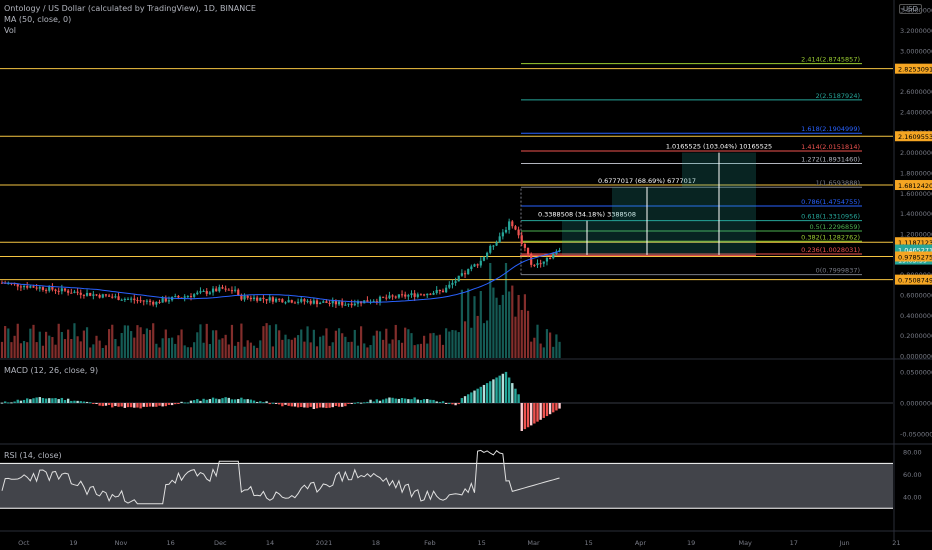  I want to click on price-tick-label: 3.2000000, so click(916, 31).